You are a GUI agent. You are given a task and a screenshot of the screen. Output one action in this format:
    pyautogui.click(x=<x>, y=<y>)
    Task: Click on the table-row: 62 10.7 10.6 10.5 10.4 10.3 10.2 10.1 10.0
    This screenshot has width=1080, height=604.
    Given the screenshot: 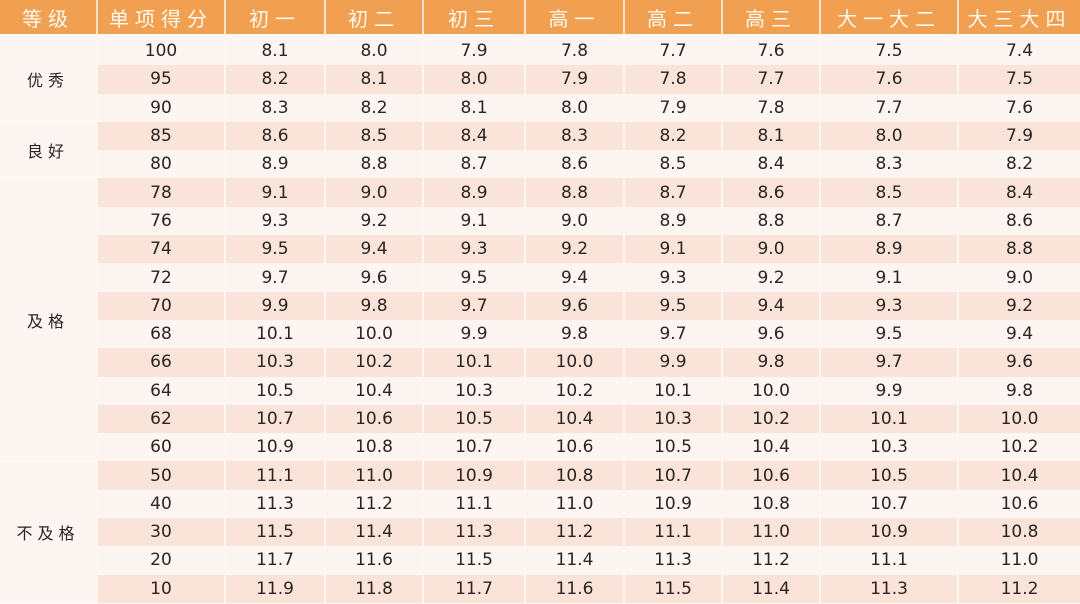 What is the action you would take?
    pyautogui.click(x=540, y=419)
    